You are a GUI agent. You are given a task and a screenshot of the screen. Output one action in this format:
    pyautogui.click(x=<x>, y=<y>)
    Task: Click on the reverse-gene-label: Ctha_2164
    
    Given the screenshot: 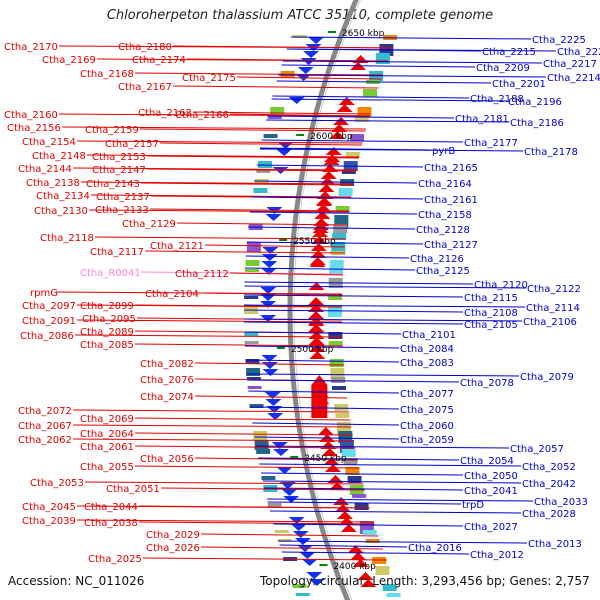 What is the action you would take?
    pyautogui.click(x=445, y=184)
    